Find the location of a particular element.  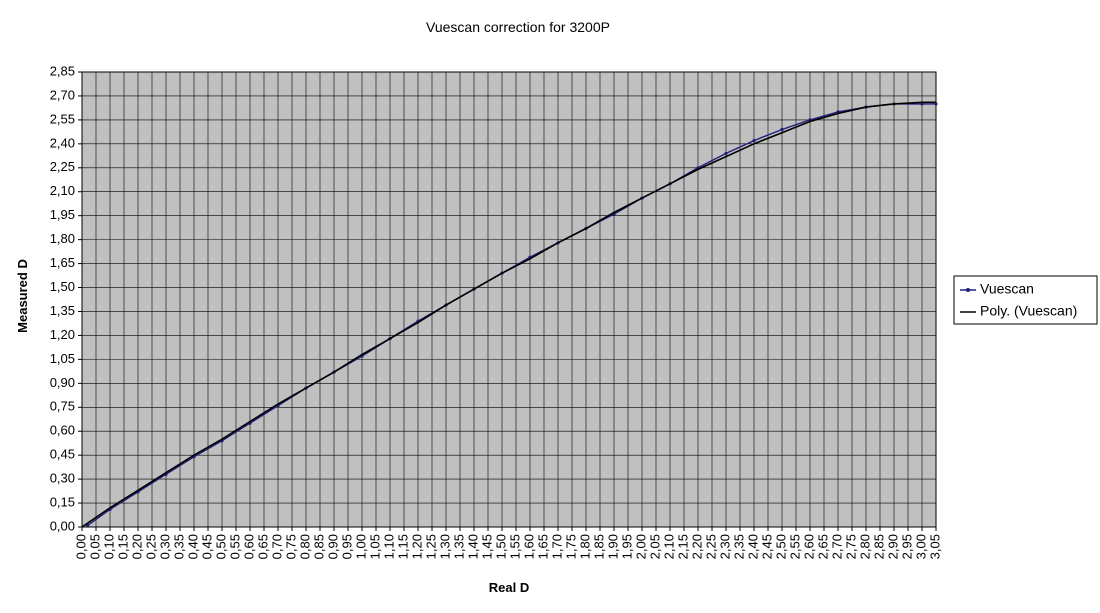

x-tick-label: 1,80 is located at coordinates (584, 546).